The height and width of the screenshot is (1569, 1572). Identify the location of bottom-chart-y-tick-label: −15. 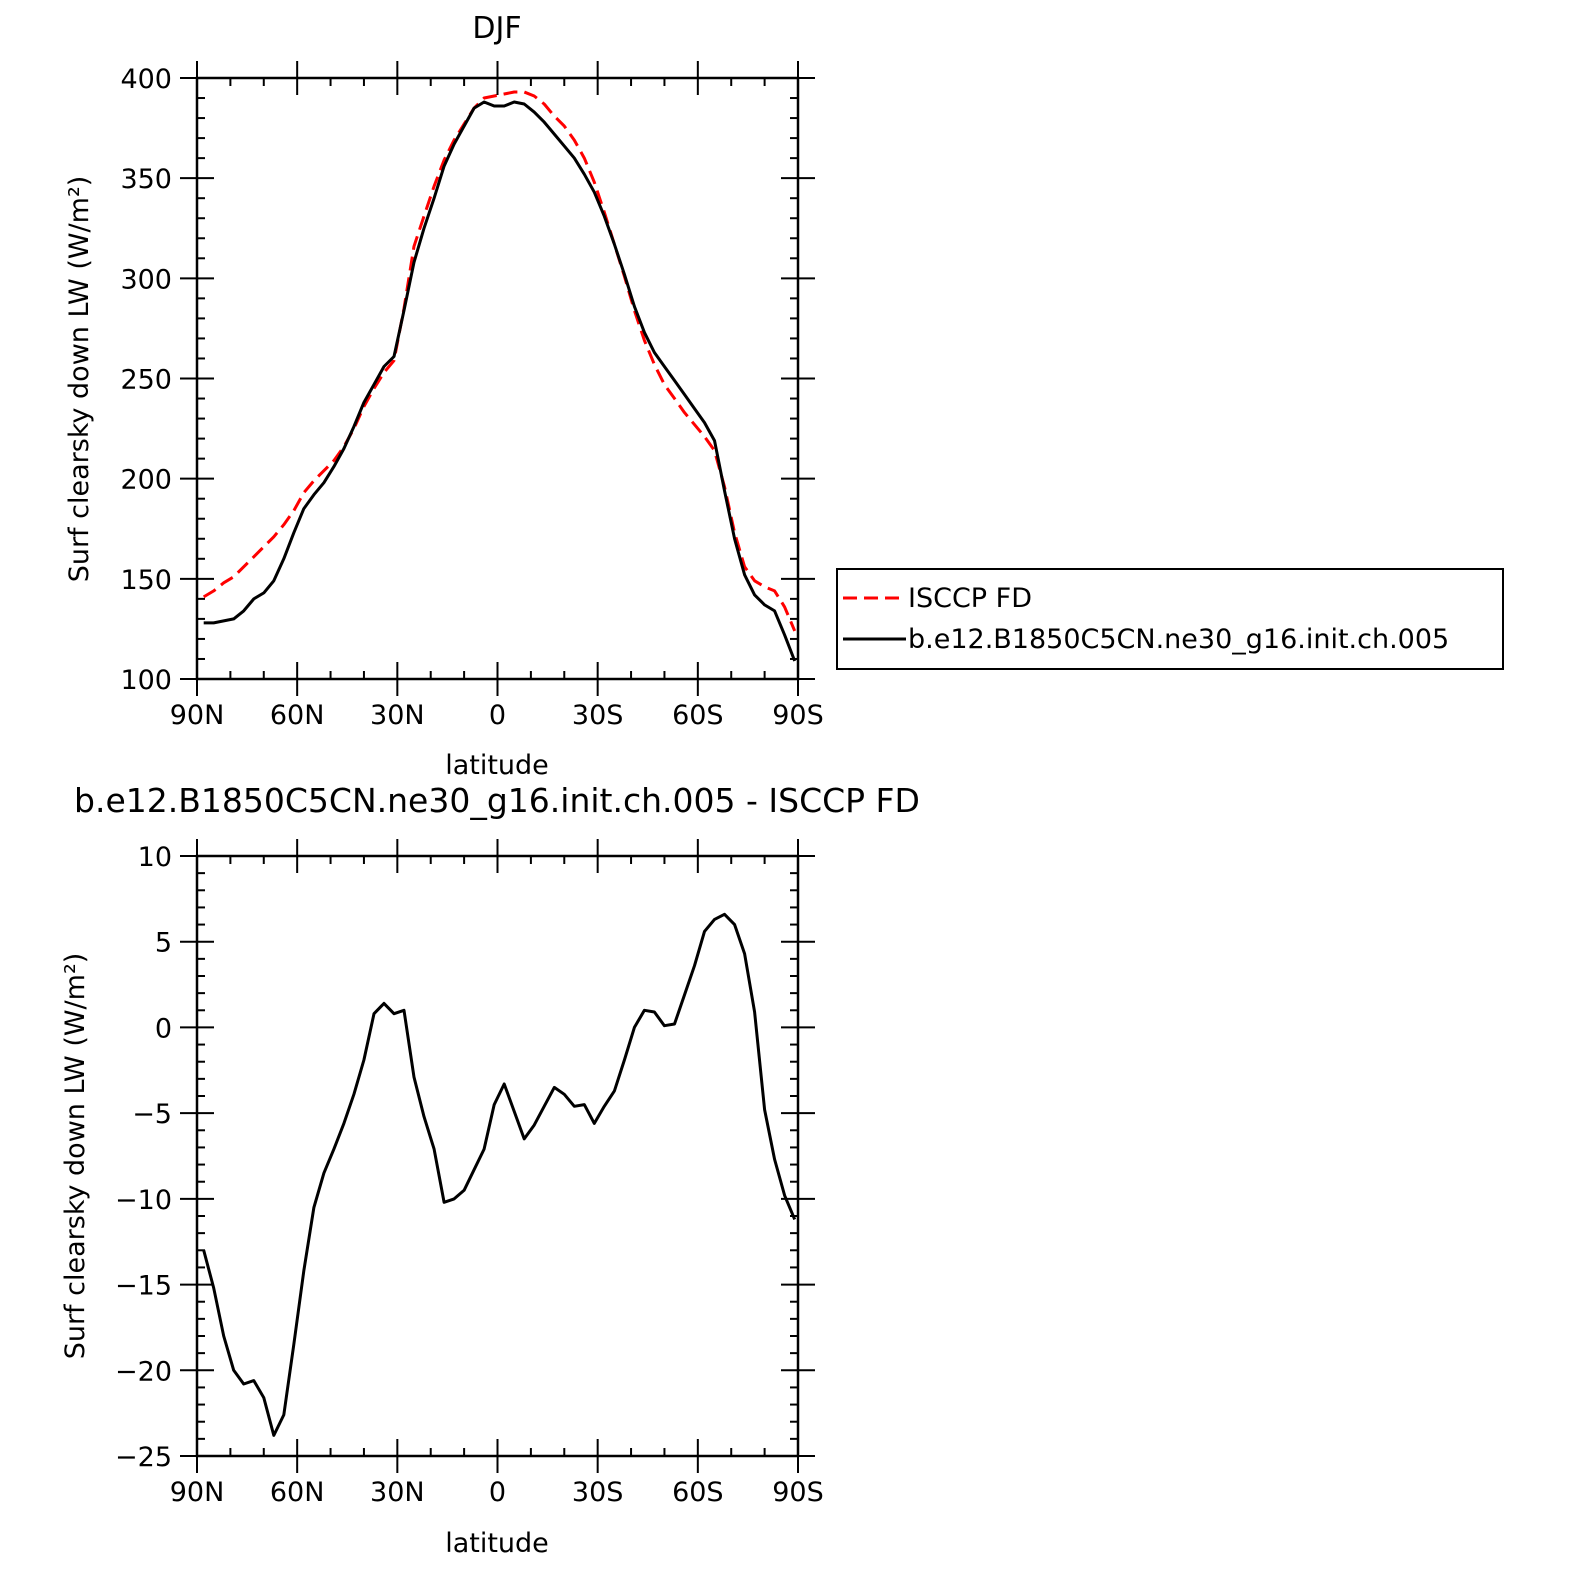
(143, 1286).